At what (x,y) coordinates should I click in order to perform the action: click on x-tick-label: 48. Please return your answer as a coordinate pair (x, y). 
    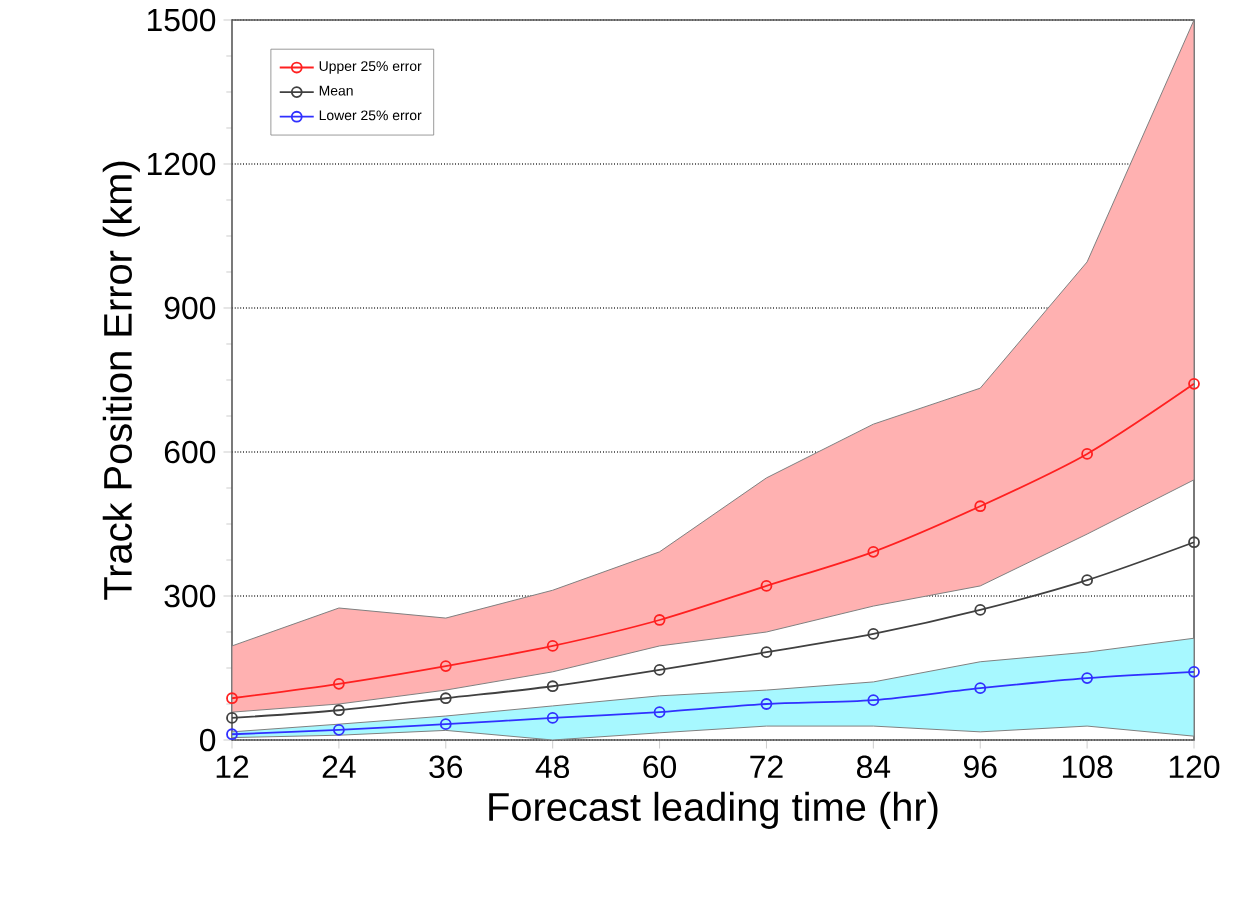
    Looking at the image, I should click on (552, 767).